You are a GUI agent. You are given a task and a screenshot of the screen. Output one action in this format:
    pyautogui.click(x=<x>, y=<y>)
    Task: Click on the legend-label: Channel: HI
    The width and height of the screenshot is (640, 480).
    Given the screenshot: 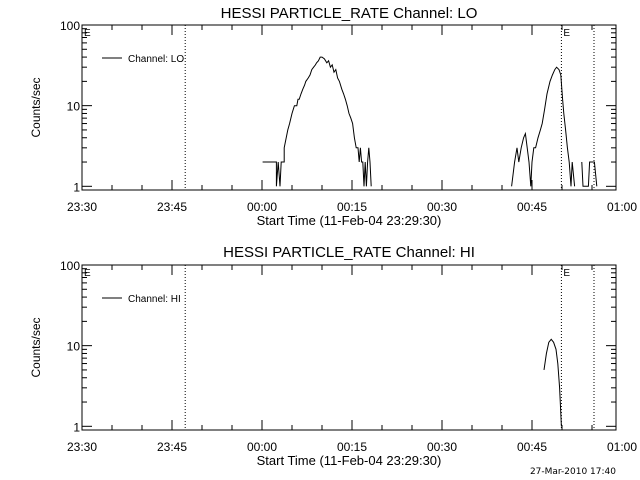 What is the action you would take?
    pyautogui.click(x=154, y=299)
    